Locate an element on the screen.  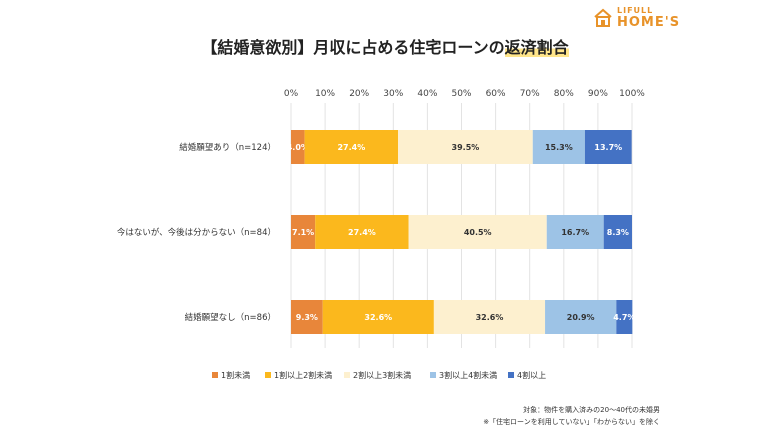
x-tick-label: 60% is located at coordinates (496, 94).